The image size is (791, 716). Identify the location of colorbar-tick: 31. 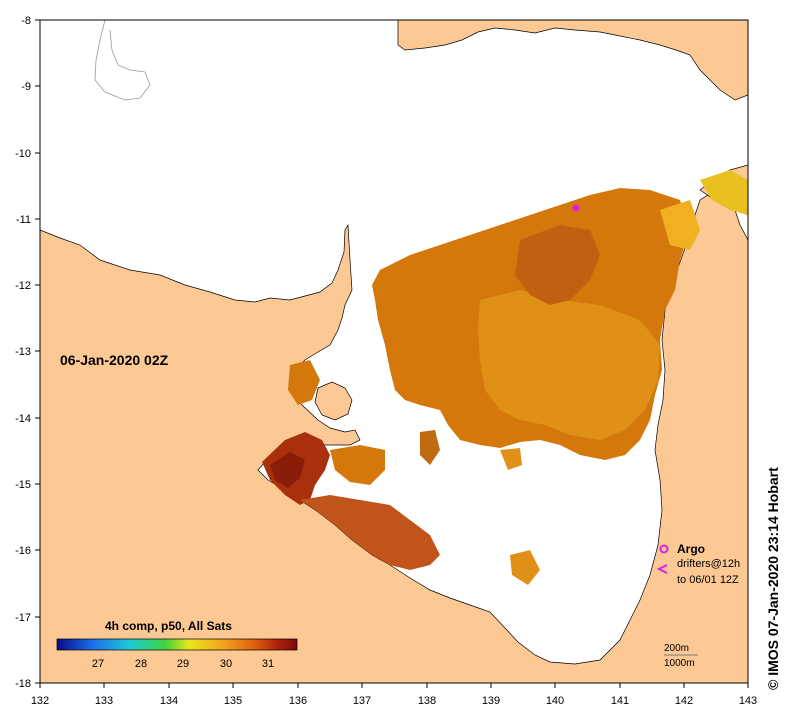
(268, 664).